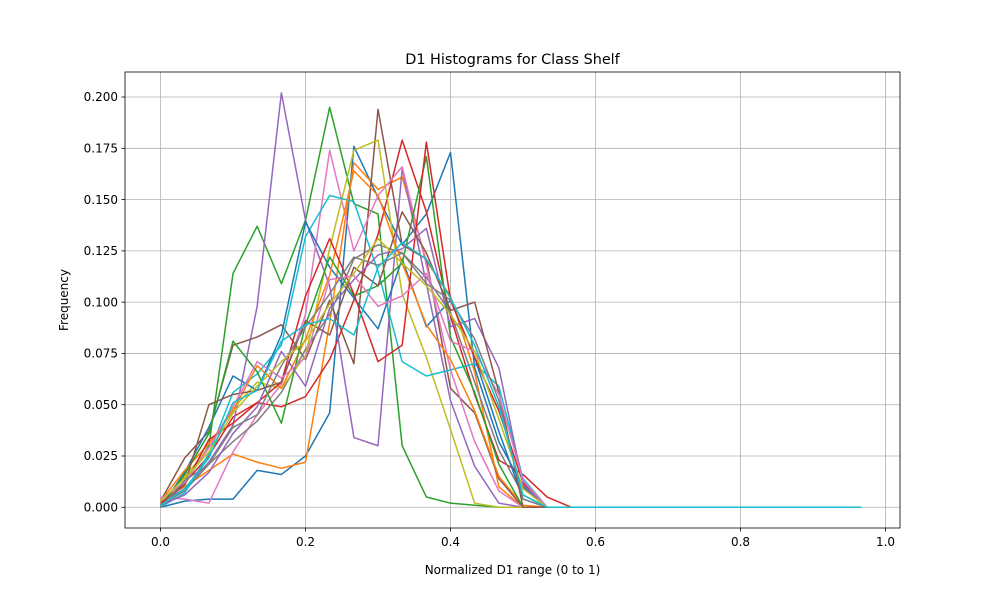 The image size is (1000, 600). I want to click on y-tick-label: 0.050, so click(101, 405).